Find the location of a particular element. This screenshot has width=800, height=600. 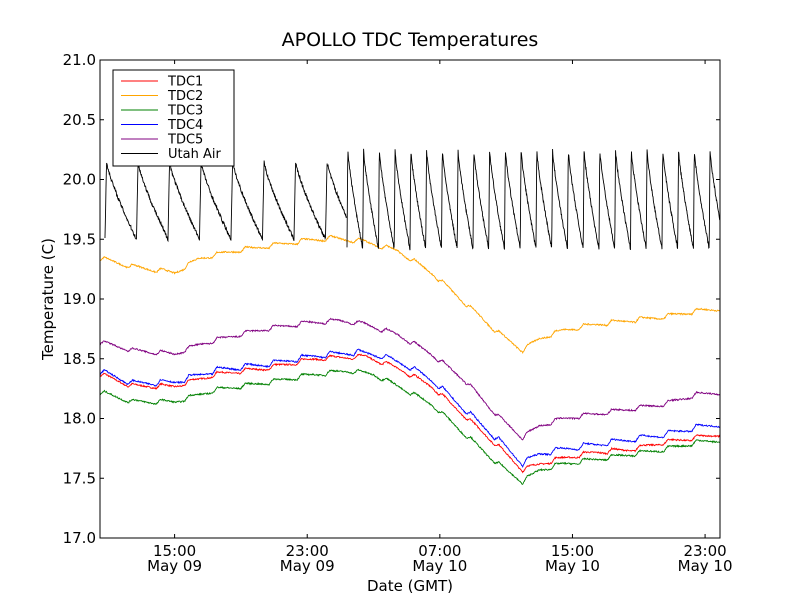

y-tick-label: 17.5 is located at coordinates (79, 478).